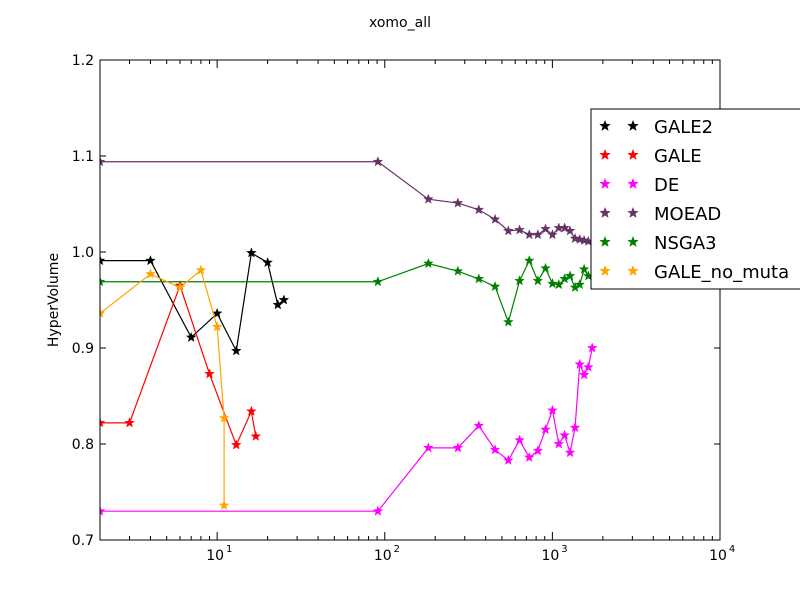  I want to click on legend-item: GALE2, so click(656, 127).